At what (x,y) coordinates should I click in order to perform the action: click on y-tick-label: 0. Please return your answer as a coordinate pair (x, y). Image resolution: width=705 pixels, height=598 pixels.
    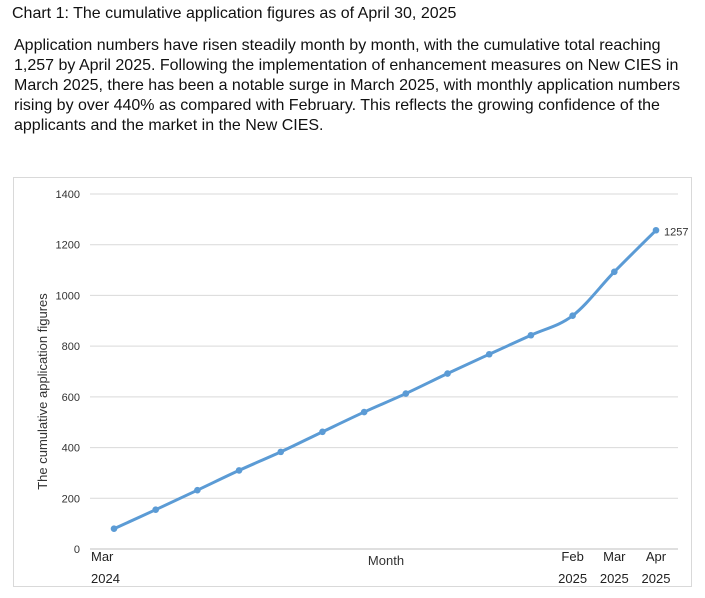
    Looking at the image, I should click on (77, 550).